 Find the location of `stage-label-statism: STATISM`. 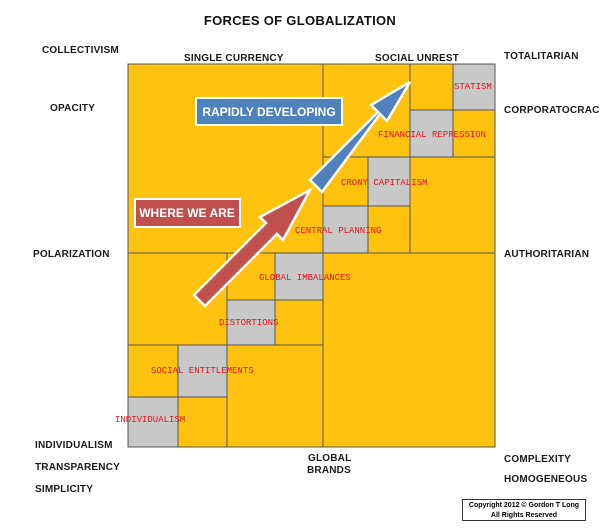

stage-label-statism: STATISM is located at coordinates (473, 87).